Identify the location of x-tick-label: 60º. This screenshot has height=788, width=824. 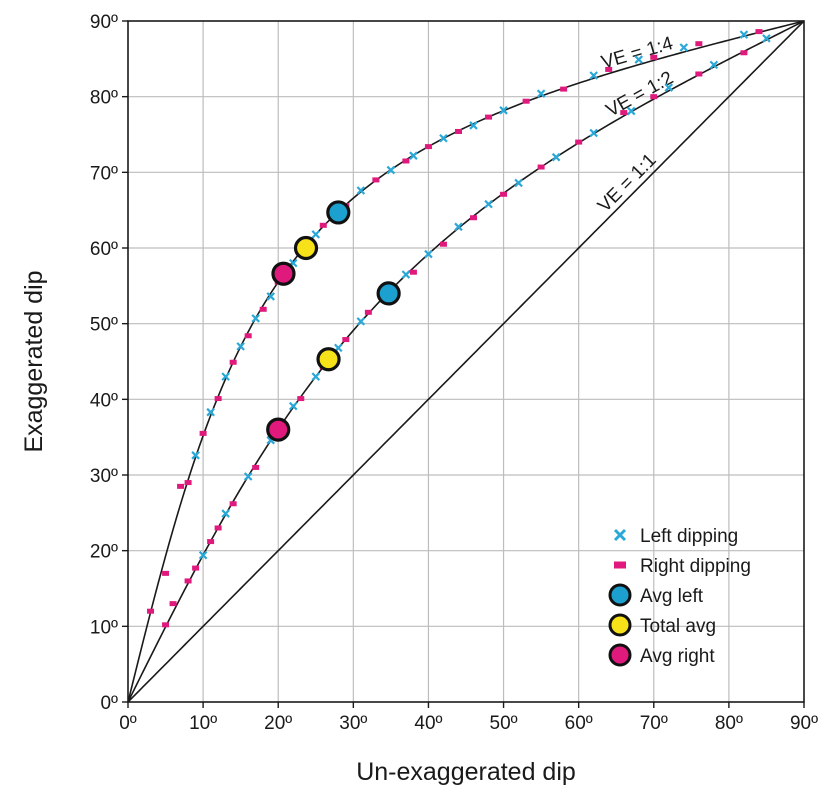
(579, 723).